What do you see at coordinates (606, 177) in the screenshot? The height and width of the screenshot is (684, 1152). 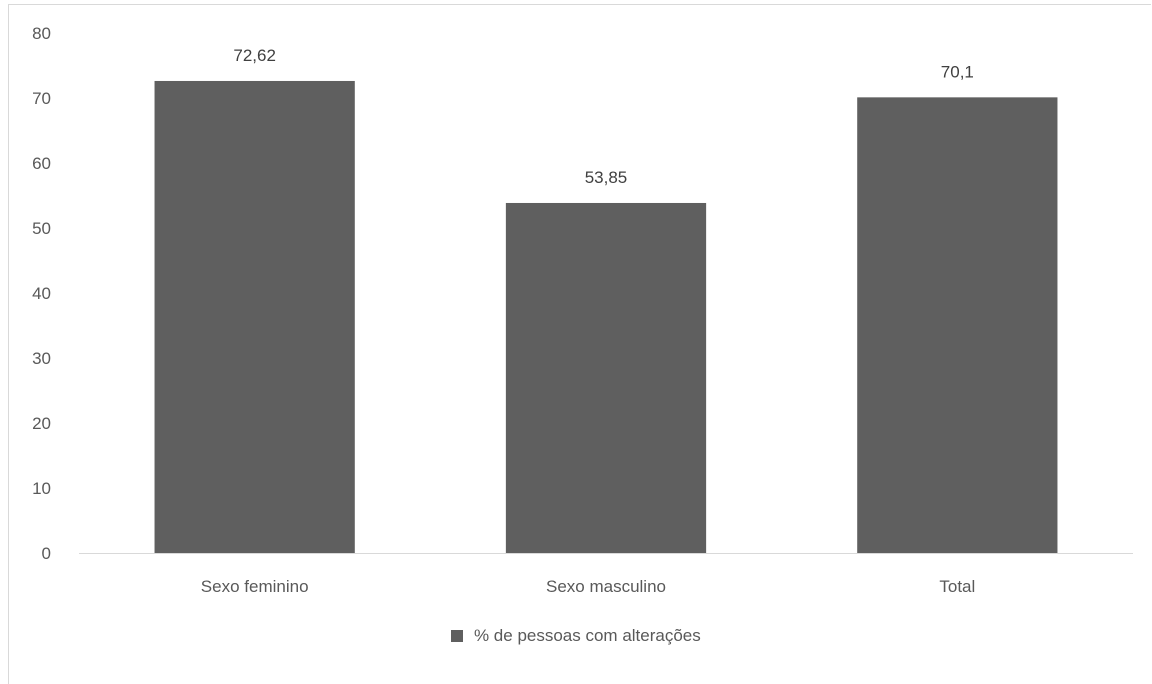 I see `data-label: 53,85` at bounding box center [606, 177].